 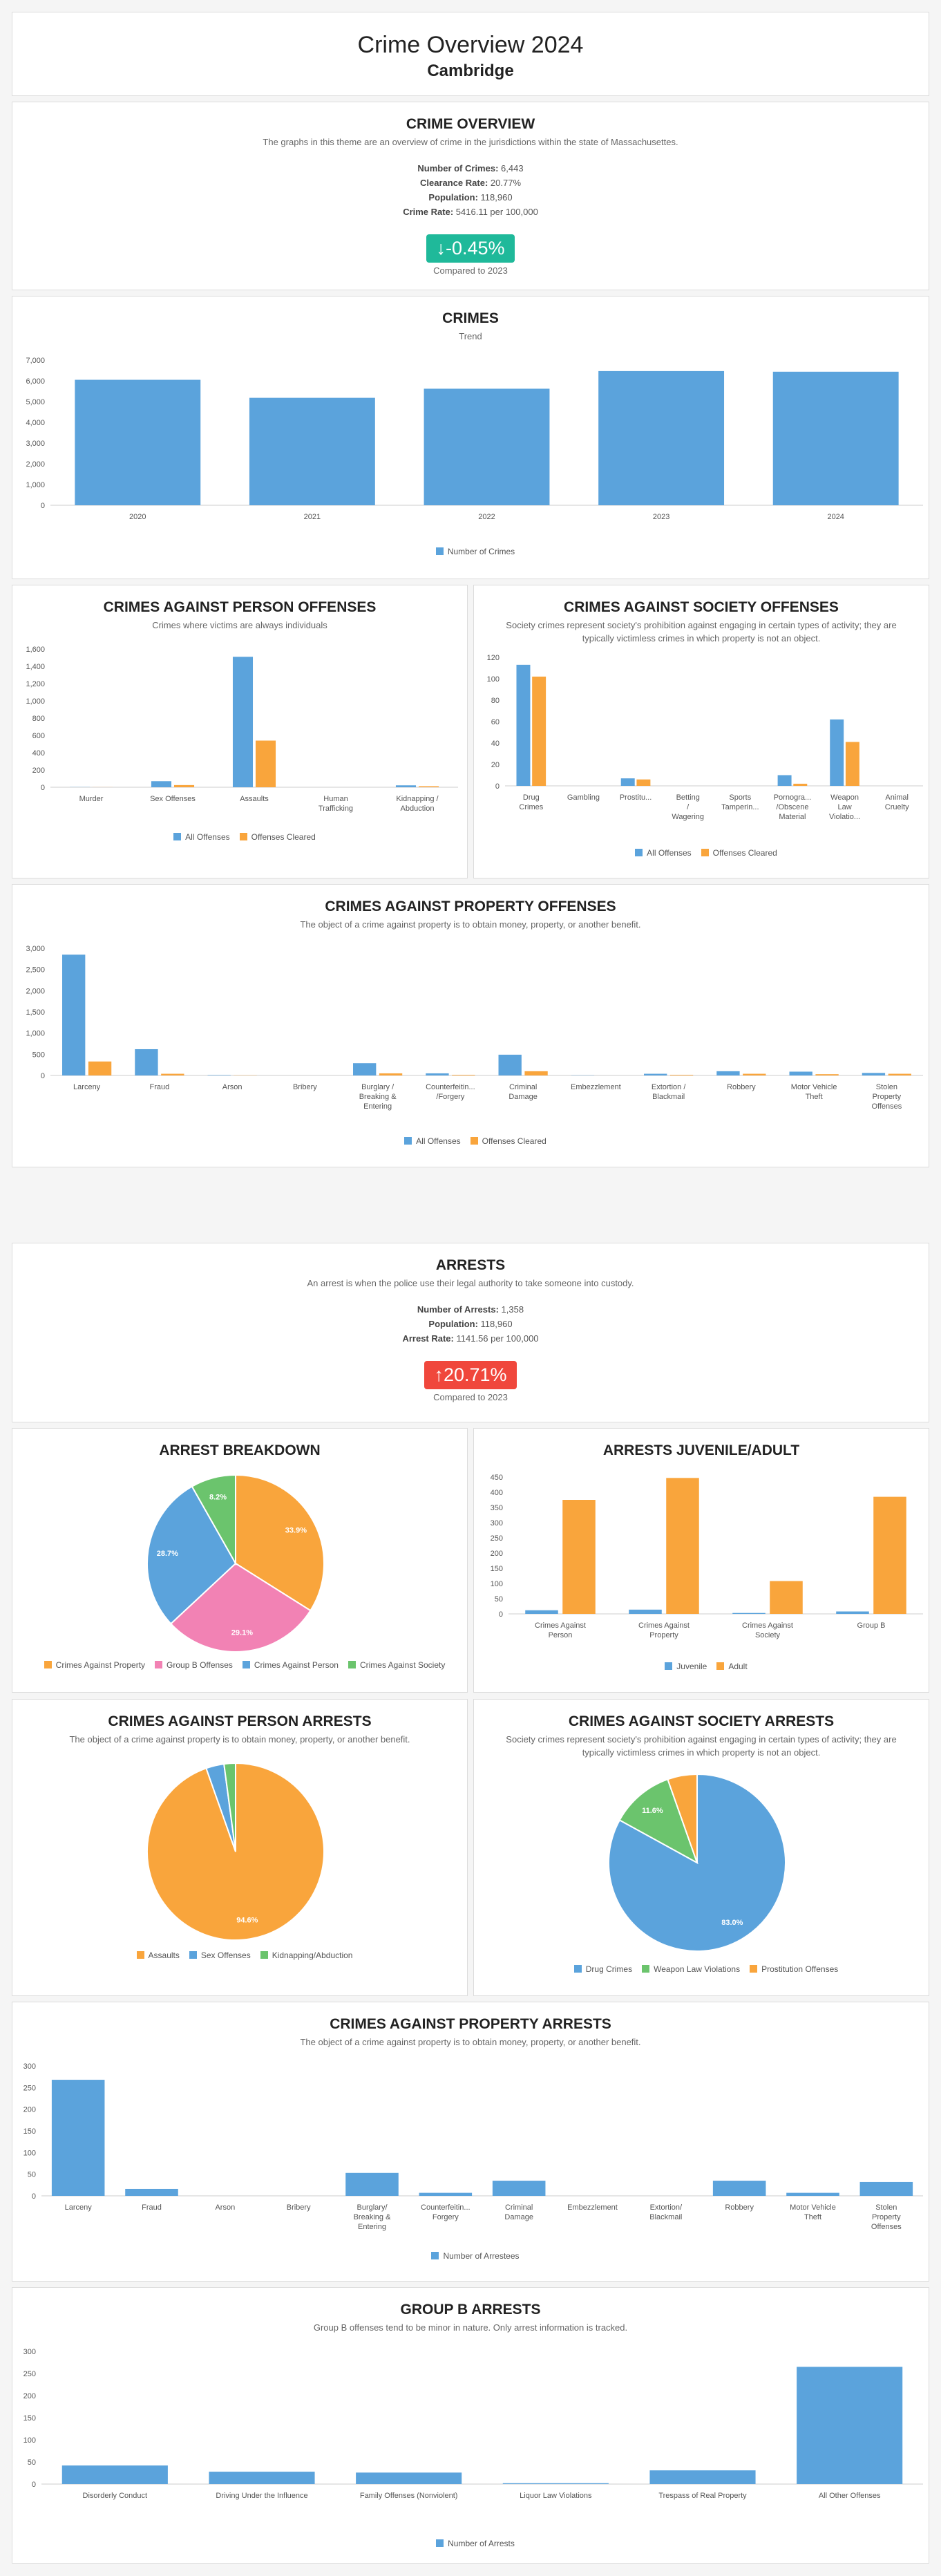 I want to click on legend-item: Sex Offenses, so click(x=216, y=1955).